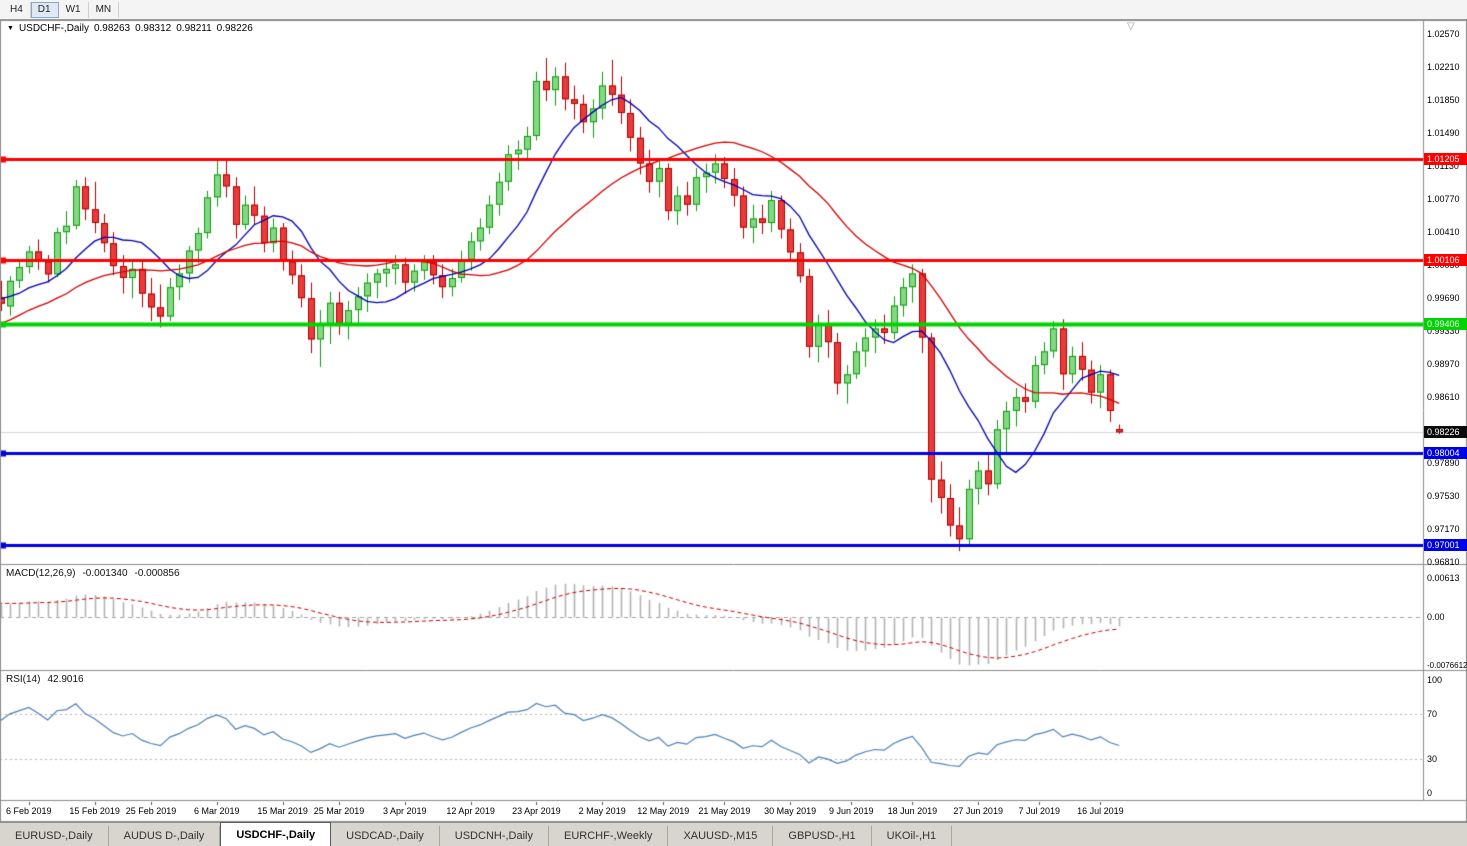 Image resolution: width=1467 pixels, height=846 pixels. Describe the element at coordinates (1443, 166) in the screenshot. I see `price-axis-label: 1.01130` at that location.